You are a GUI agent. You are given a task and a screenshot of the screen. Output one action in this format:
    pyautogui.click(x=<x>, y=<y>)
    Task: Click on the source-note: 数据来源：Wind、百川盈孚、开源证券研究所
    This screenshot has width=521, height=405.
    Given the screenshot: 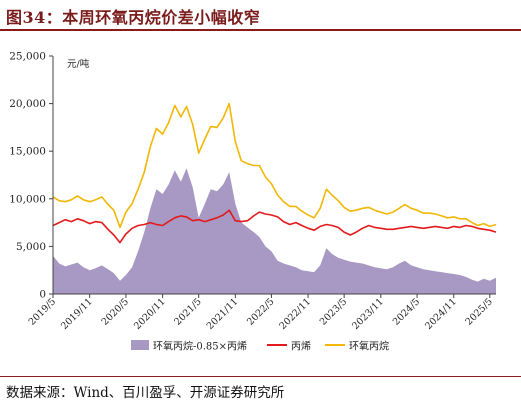 What is the action you would take?
    pyautogui.click(x=145, y=393)
    